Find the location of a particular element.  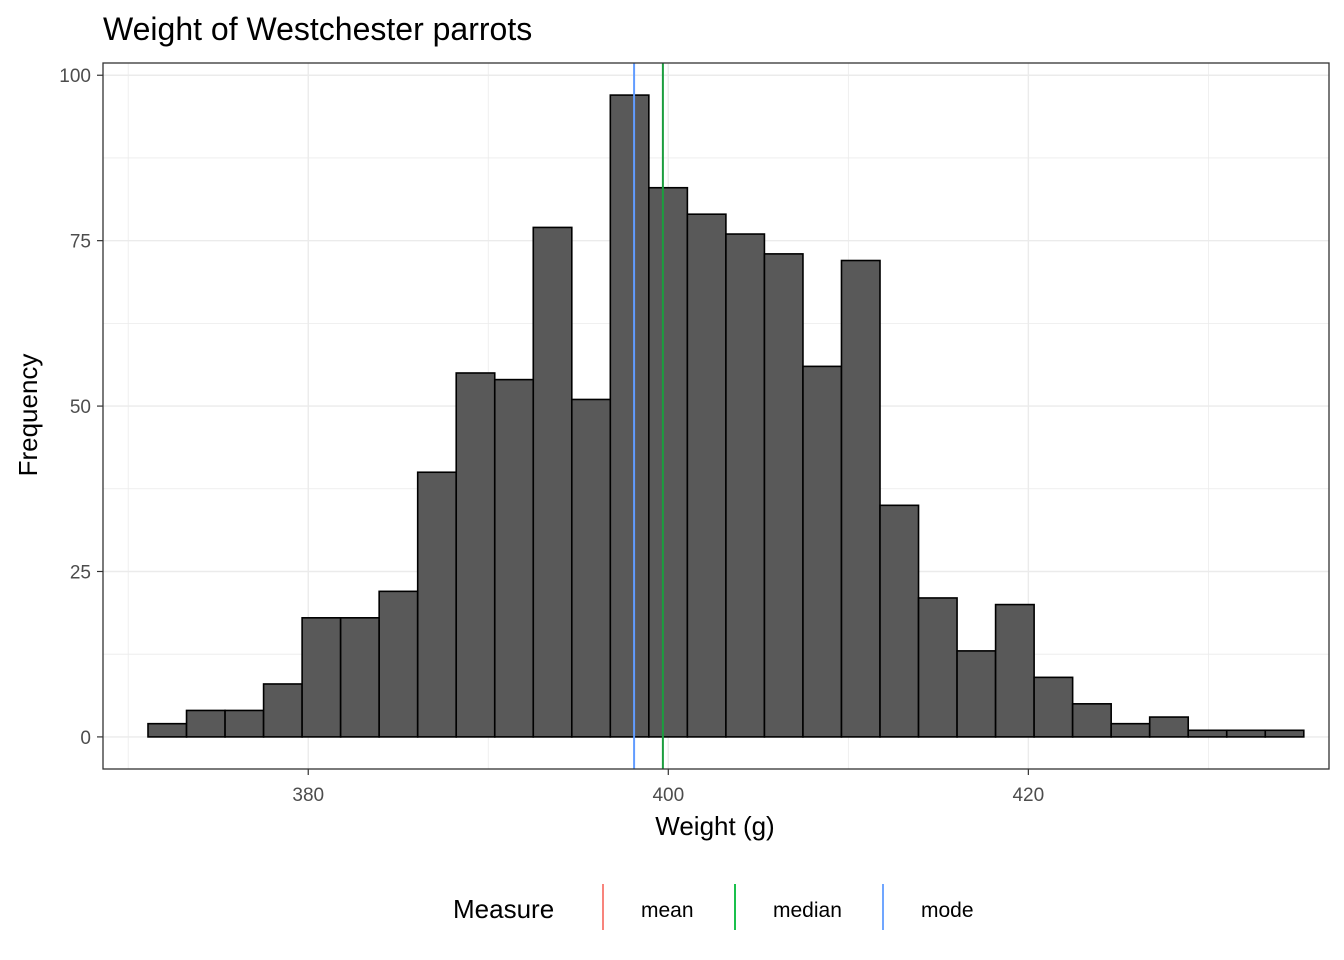

y-tick-label: 75 is located at coordinates (80, 242).